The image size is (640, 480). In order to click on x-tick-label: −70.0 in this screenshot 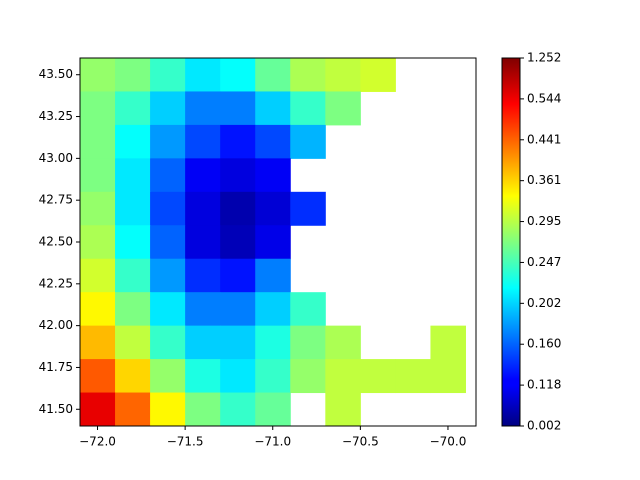, I will do `click(448, 442)`.